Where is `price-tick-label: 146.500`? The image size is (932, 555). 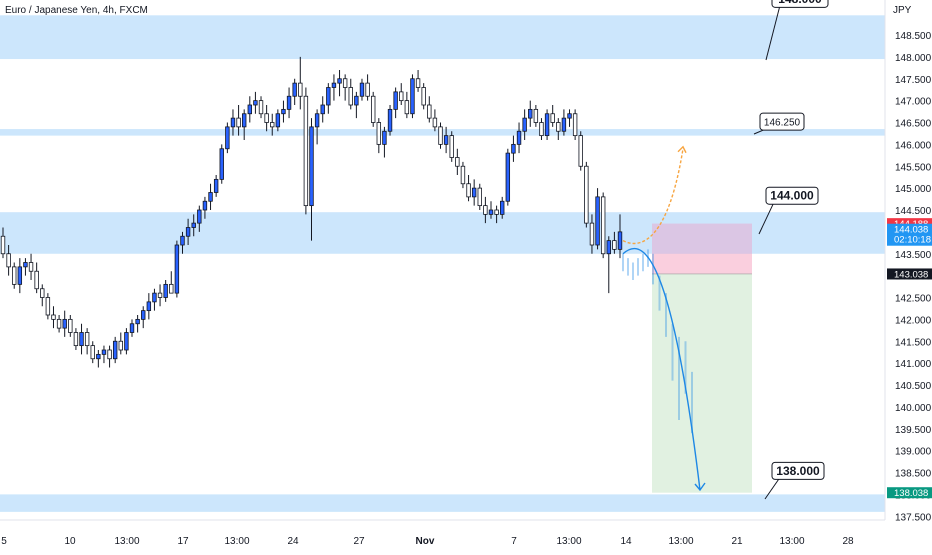
price-tick-label: 146.500 is located at coordinates (913, 124).